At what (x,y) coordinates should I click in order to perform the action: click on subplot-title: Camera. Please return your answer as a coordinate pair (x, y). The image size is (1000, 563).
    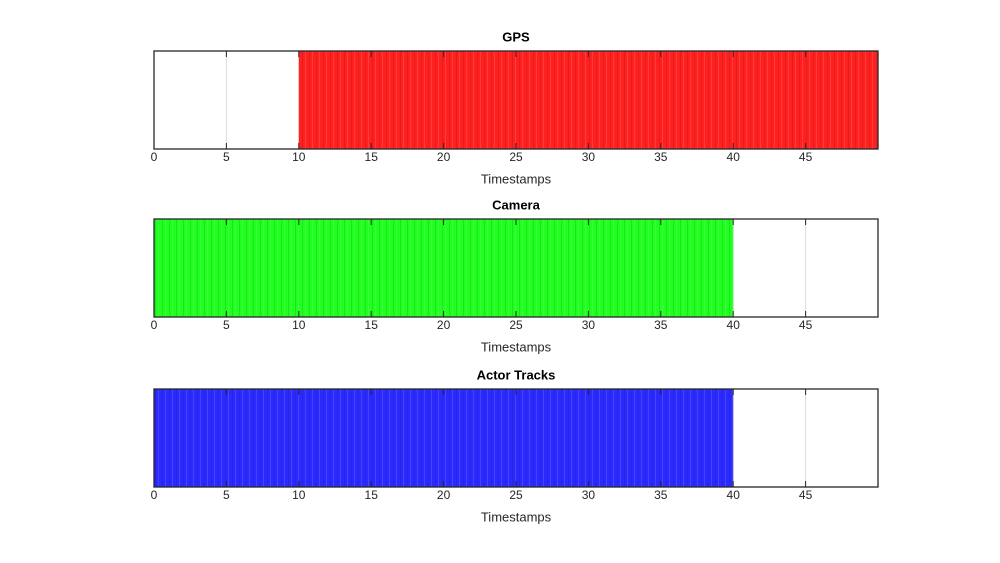
    Looking at the image, I should click on (516, 204).